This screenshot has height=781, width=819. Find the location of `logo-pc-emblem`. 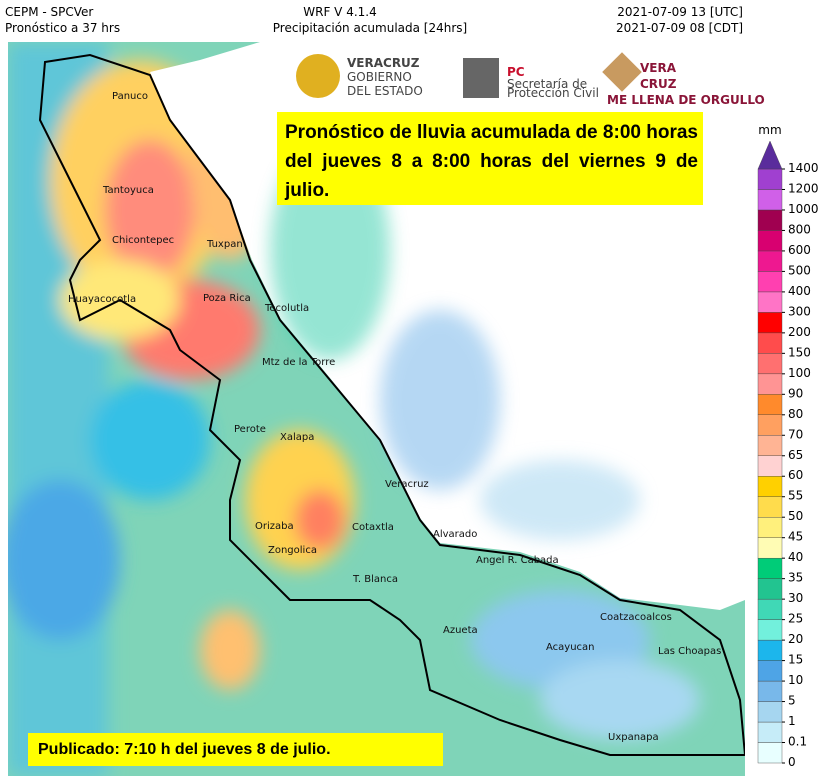

logo-pc-emblem is located at coordinates (481, 78).